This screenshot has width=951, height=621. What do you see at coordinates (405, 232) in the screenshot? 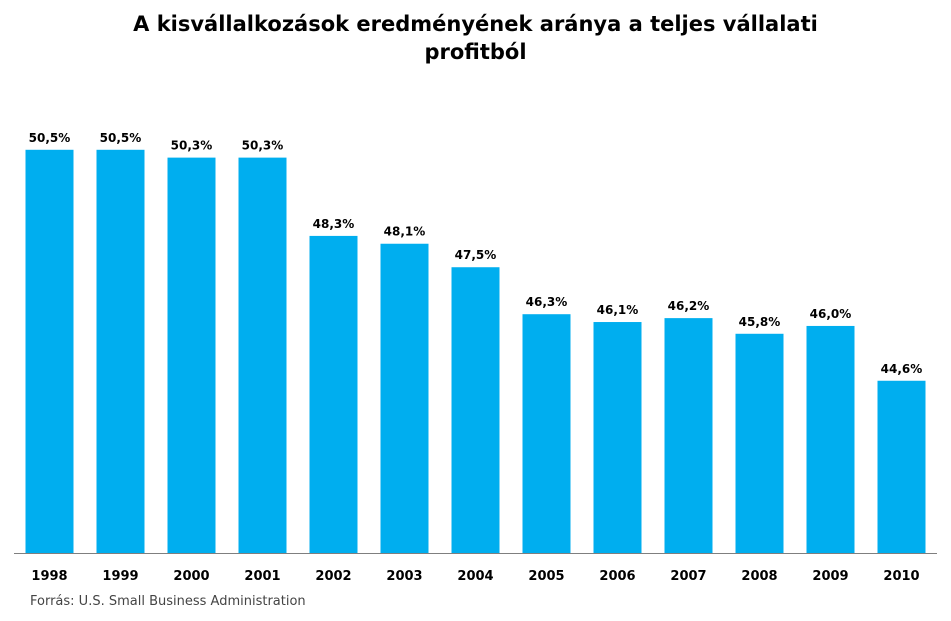
I see `data-label-2003: 48,1%` at bounding box center [405, 232].